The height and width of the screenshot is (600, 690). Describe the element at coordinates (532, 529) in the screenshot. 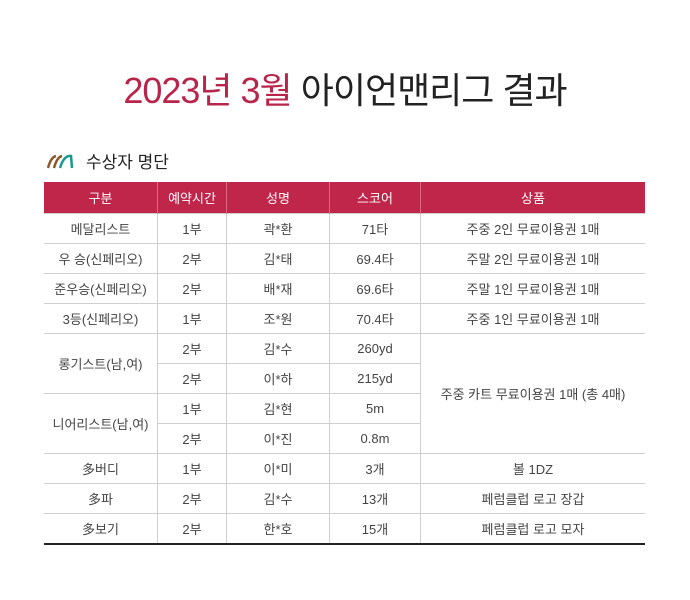

I see `cell-prize: 페럼클럽 로고 모자` at that location.